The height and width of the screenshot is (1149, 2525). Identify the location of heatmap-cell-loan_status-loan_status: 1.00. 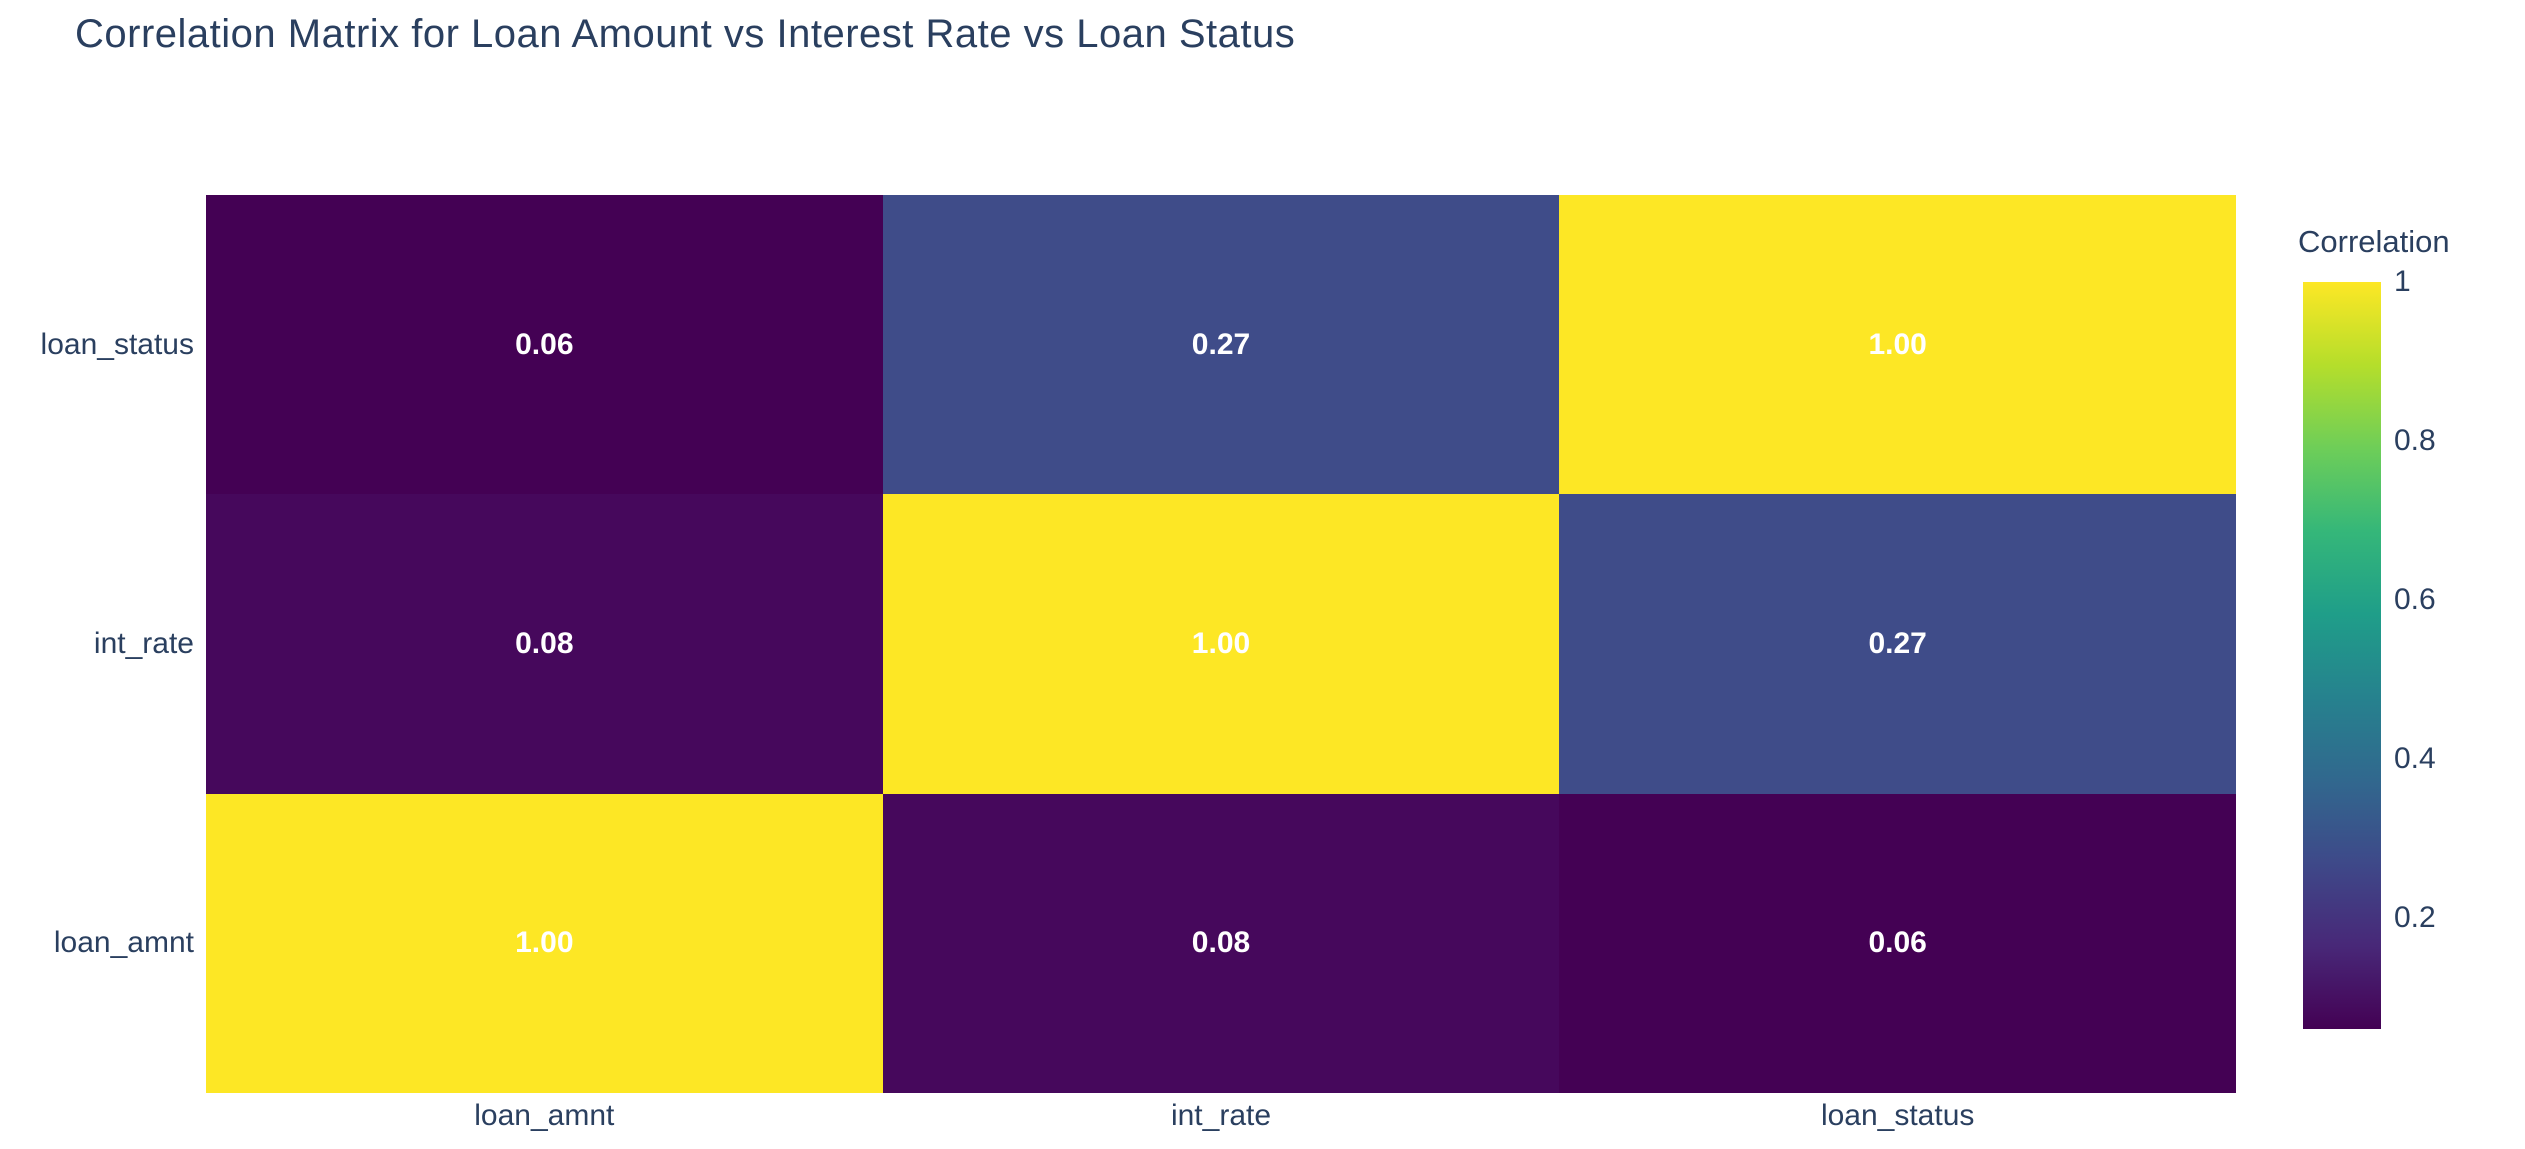
(1897, 345).